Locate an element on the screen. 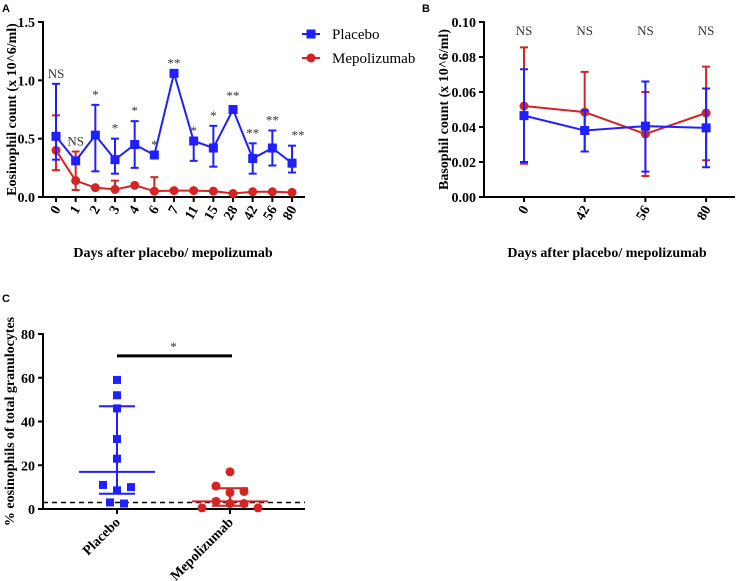 The image size is (748, 581). y-axis-label: Eosinophil count (x 10^6/ml) is located at coordinates (12, 109).